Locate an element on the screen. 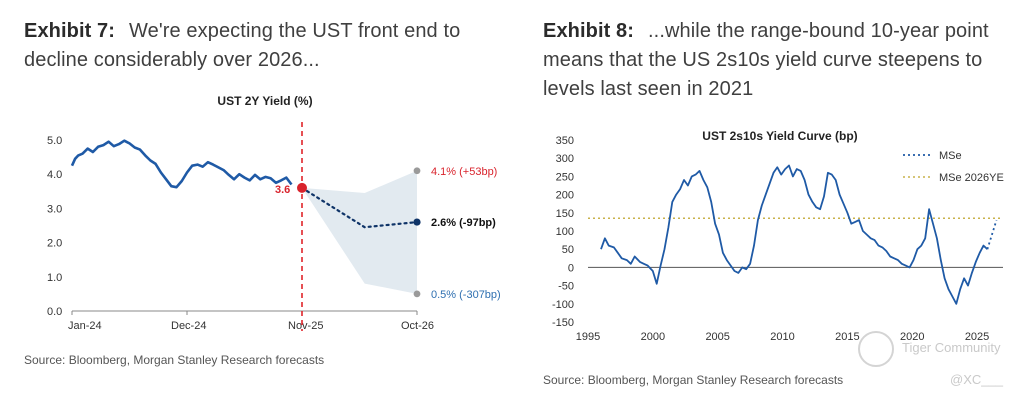  tiger-logo-icon is located at coordinates (876, 349).